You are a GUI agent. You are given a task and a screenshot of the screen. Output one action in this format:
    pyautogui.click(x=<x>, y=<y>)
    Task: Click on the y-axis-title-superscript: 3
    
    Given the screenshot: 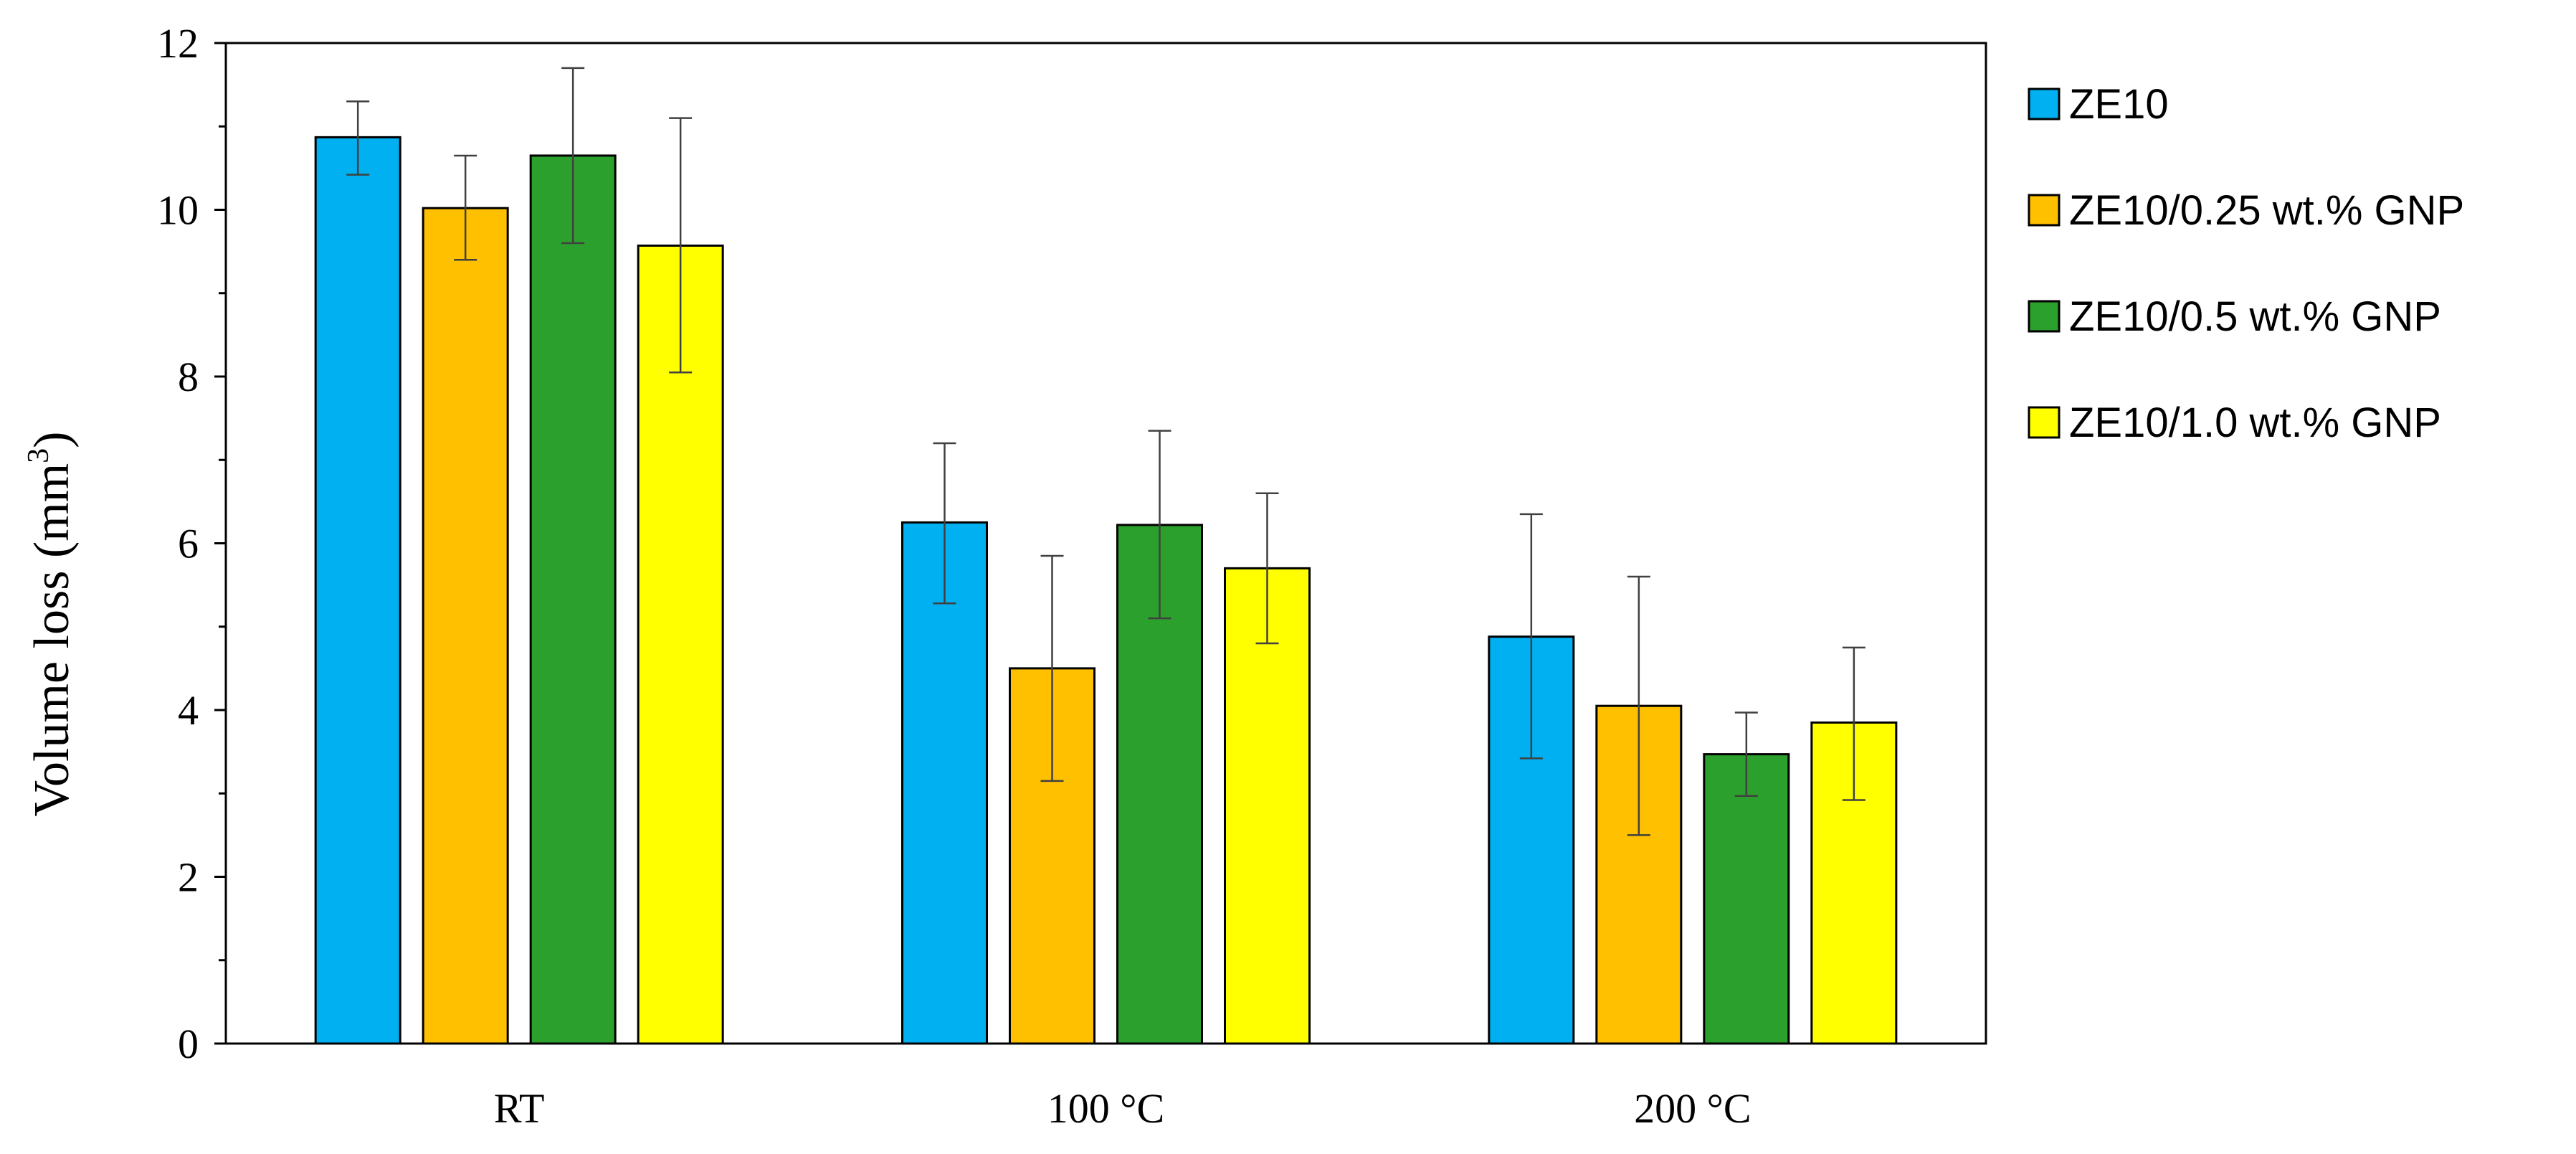 What is the action you would take?
    pyautogui.click(x=38, y=456)
    